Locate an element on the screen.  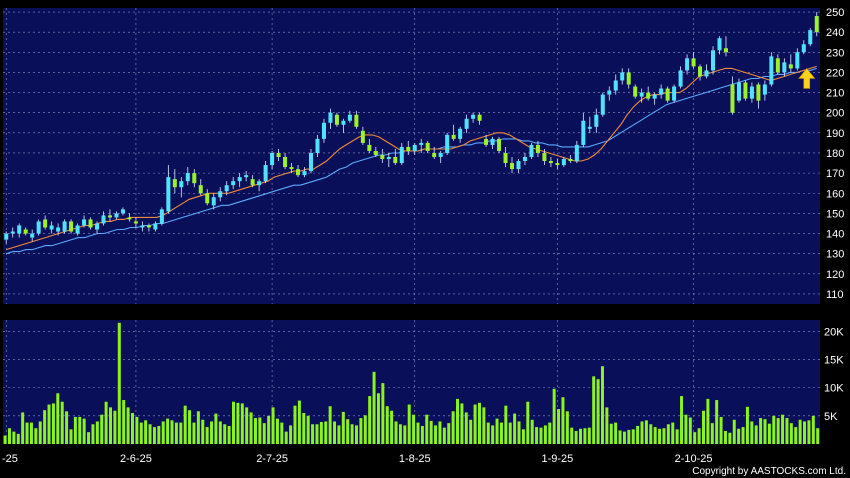
volume-tick-label: 5K is located at coordinates (831, 417).